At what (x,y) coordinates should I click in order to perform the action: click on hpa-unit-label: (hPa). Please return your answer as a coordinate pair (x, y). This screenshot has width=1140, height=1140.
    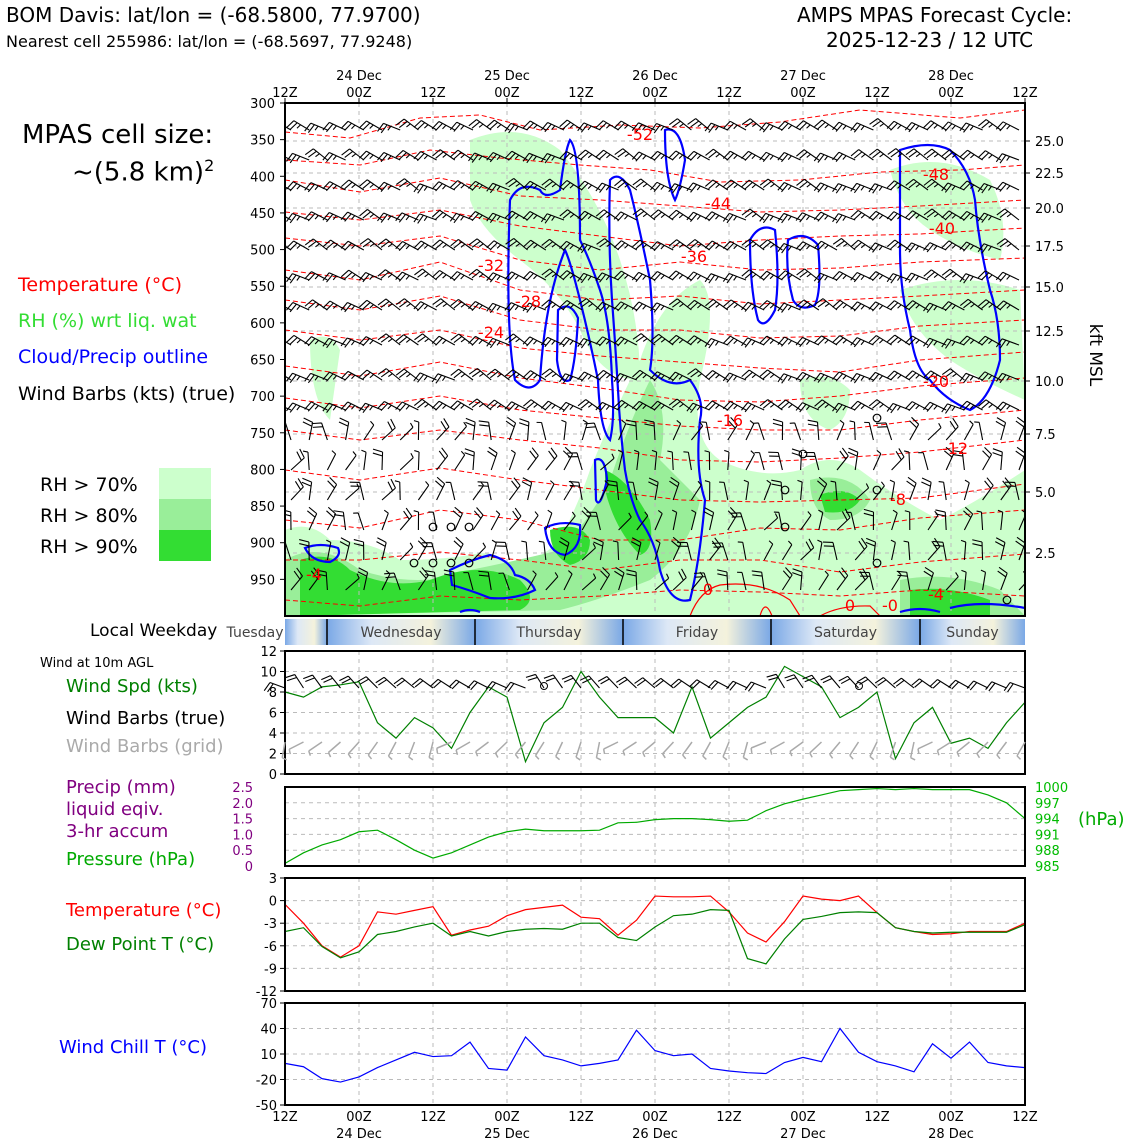
    Looking at the image, I should click on (1101, 819).